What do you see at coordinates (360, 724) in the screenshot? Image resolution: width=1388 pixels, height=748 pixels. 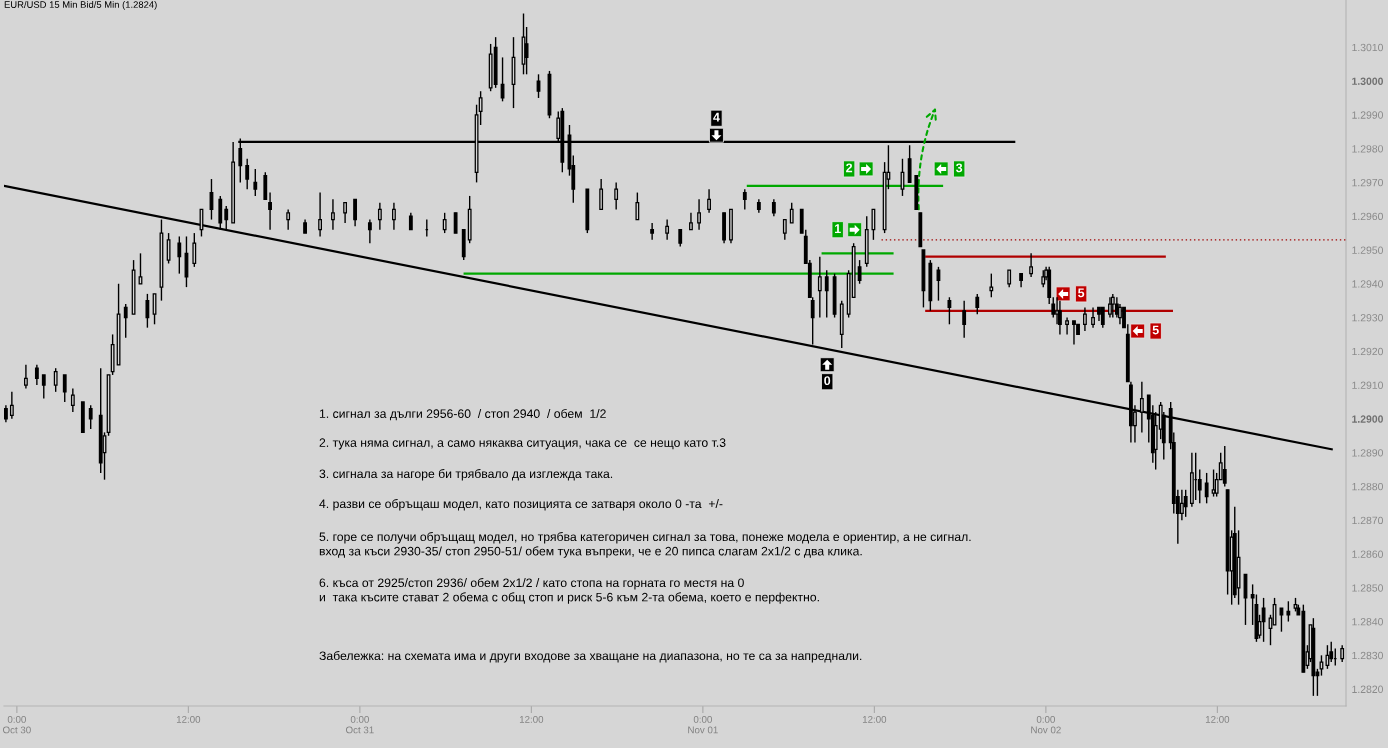 I see `x-tick-label: 0:00 Oct 31` at bounding box center [360, 724].